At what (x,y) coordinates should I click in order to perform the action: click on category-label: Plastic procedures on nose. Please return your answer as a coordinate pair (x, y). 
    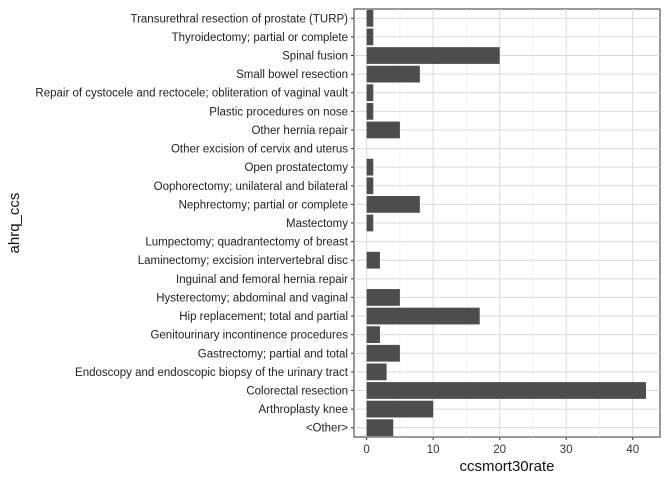
    Looking at the image, I should click on (278, 112).